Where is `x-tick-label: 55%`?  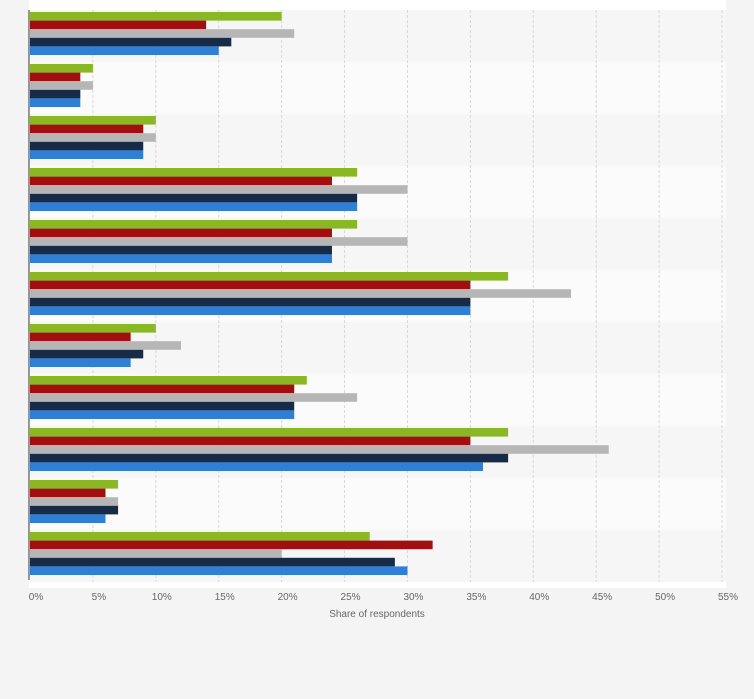
x-tick-label: 55% is located at coordinates (728, 597).